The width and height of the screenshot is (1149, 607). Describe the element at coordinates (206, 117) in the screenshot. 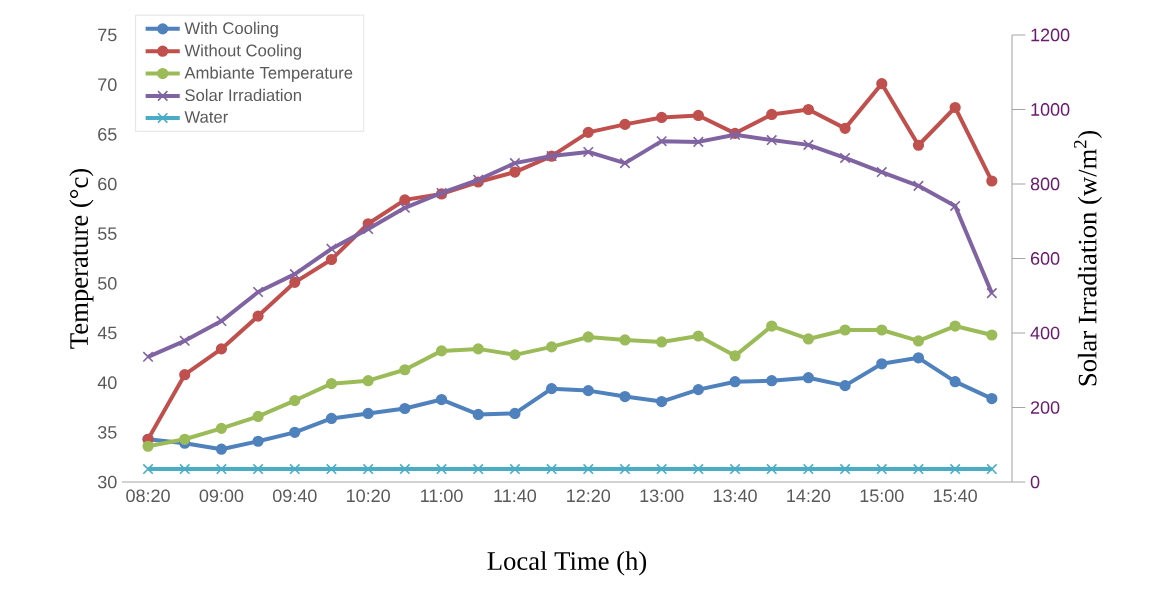

I see `legend-label: Water` at that location.